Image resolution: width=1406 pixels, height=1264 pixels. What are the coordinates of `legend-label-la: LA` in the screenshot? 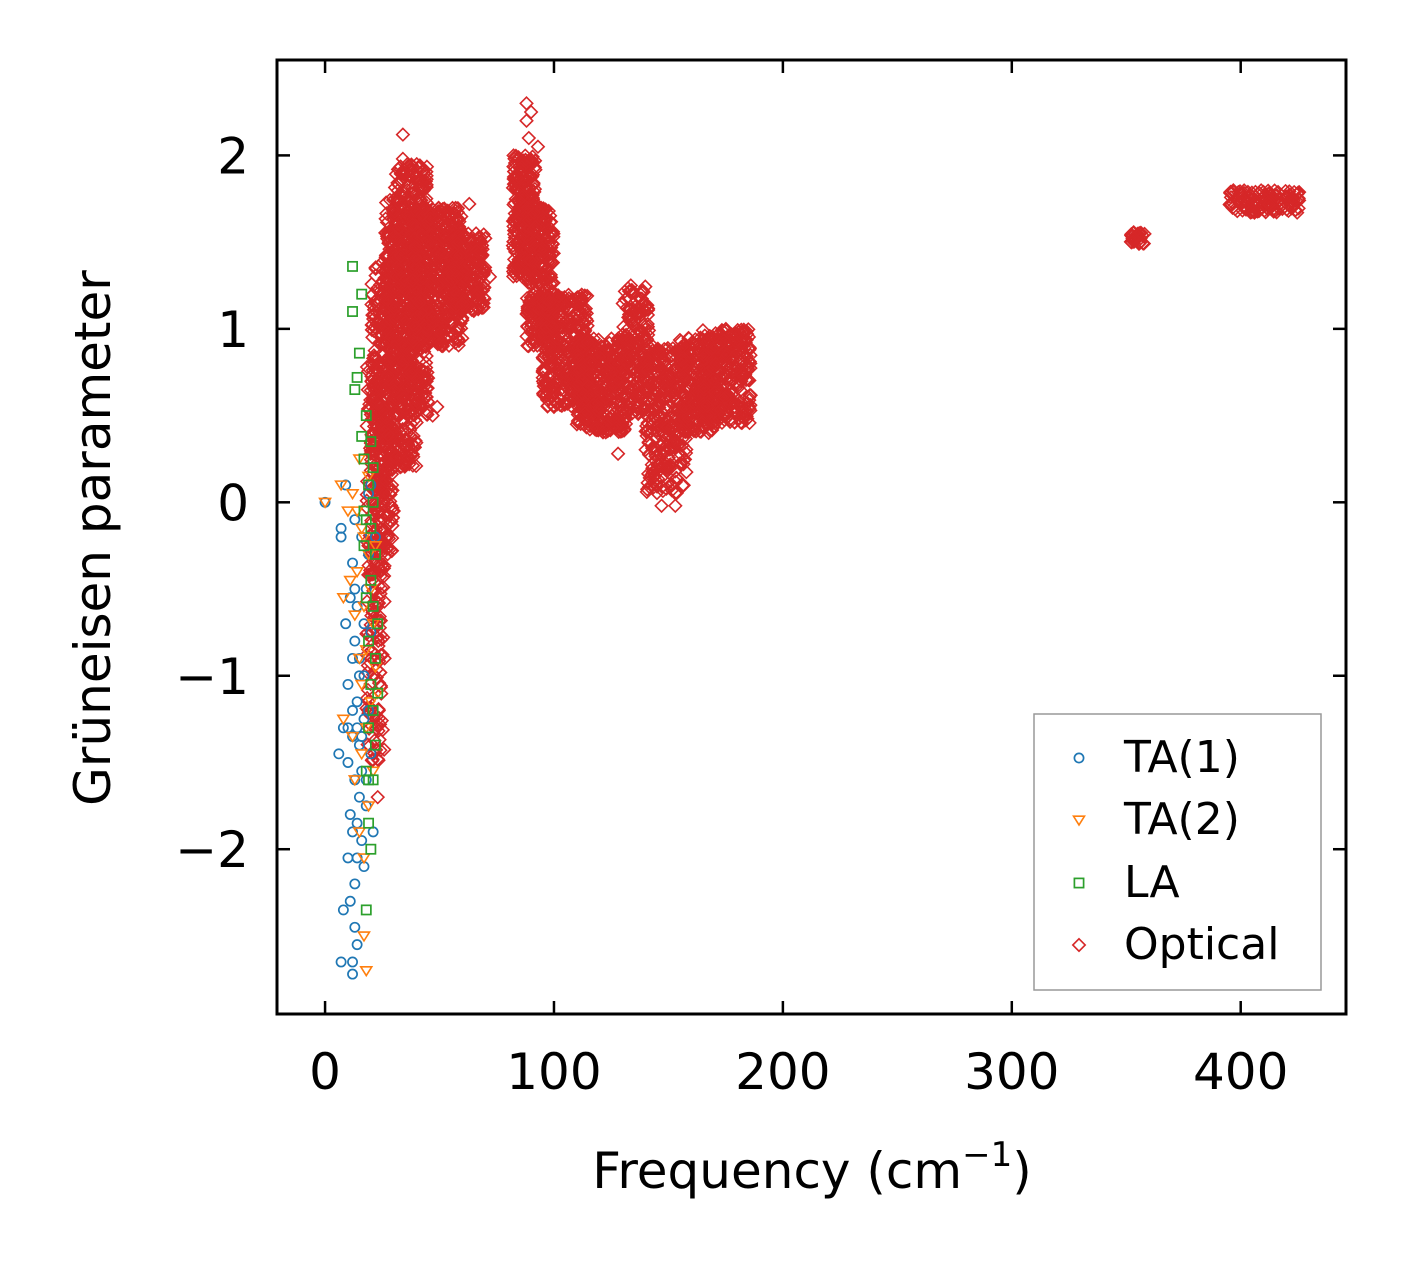 It's located at (1152, 882).